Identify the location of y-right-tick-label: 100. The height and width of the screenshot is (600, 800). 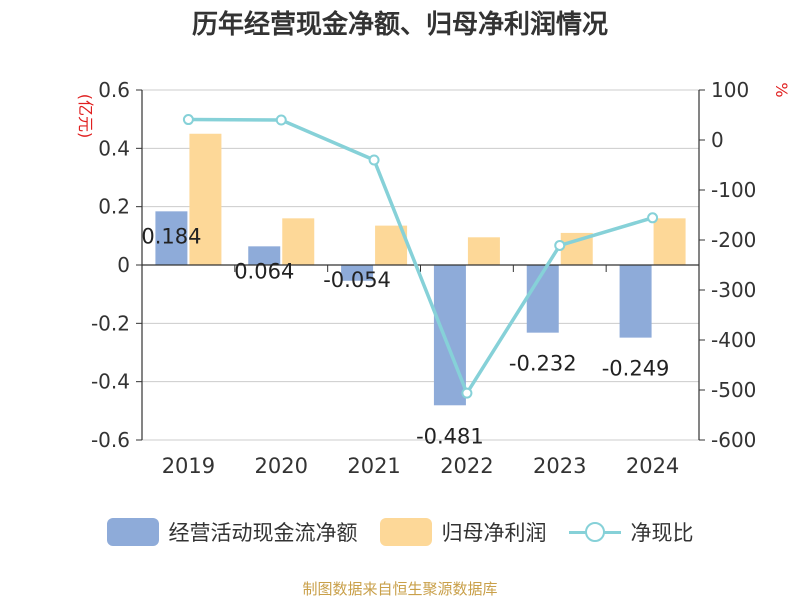
(730, 90).